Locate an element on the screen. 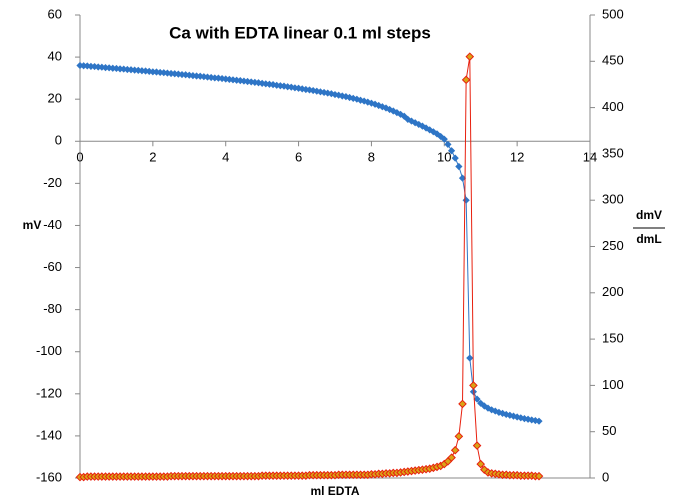  y-axis-label: mV is located at coordinates (32, 225).